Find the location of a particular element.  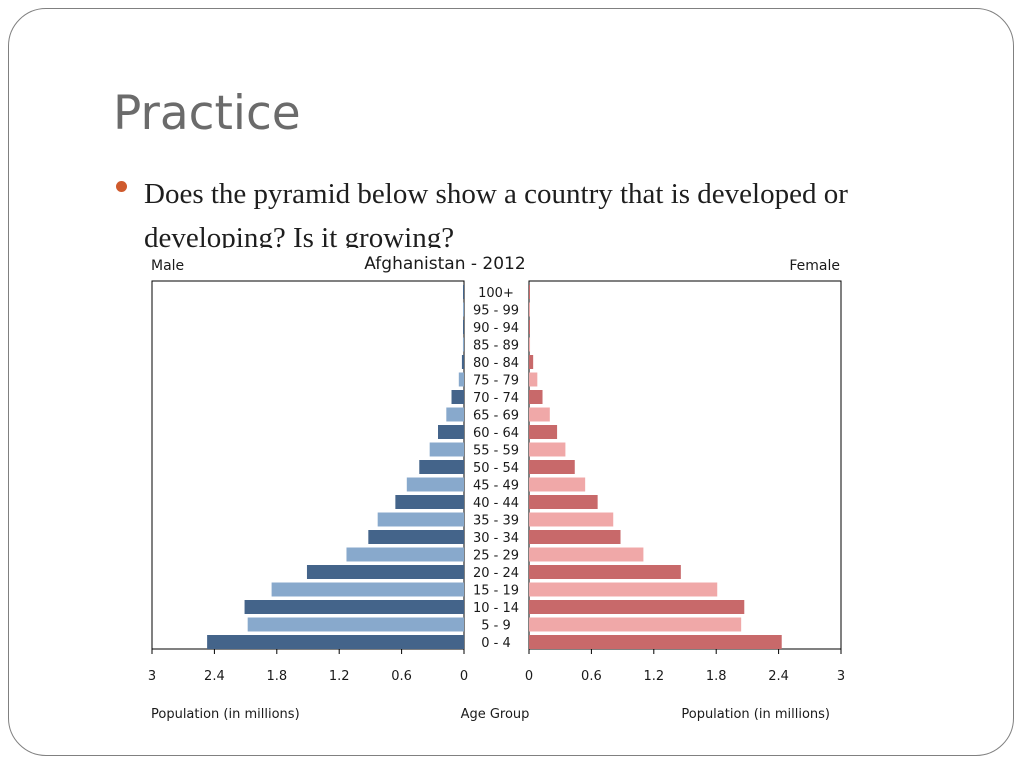

age-group-label: 50 - 54 is located at coordinates (496, 468).